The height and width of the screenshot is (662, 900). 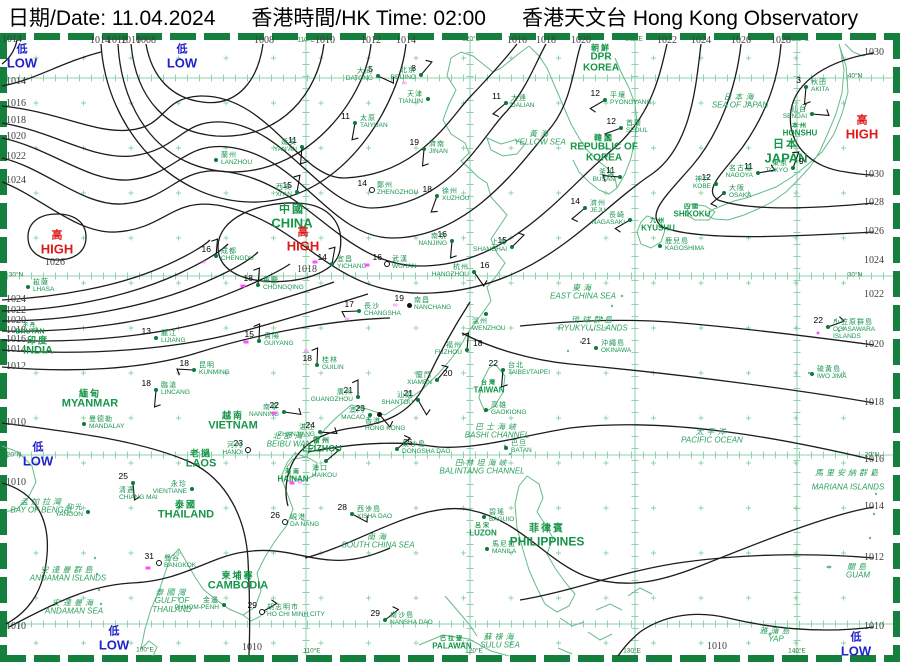 What do you see at coordinates (3, 347) in the screenshot?
I see `map-border-left` at bounding box center [3, 347].